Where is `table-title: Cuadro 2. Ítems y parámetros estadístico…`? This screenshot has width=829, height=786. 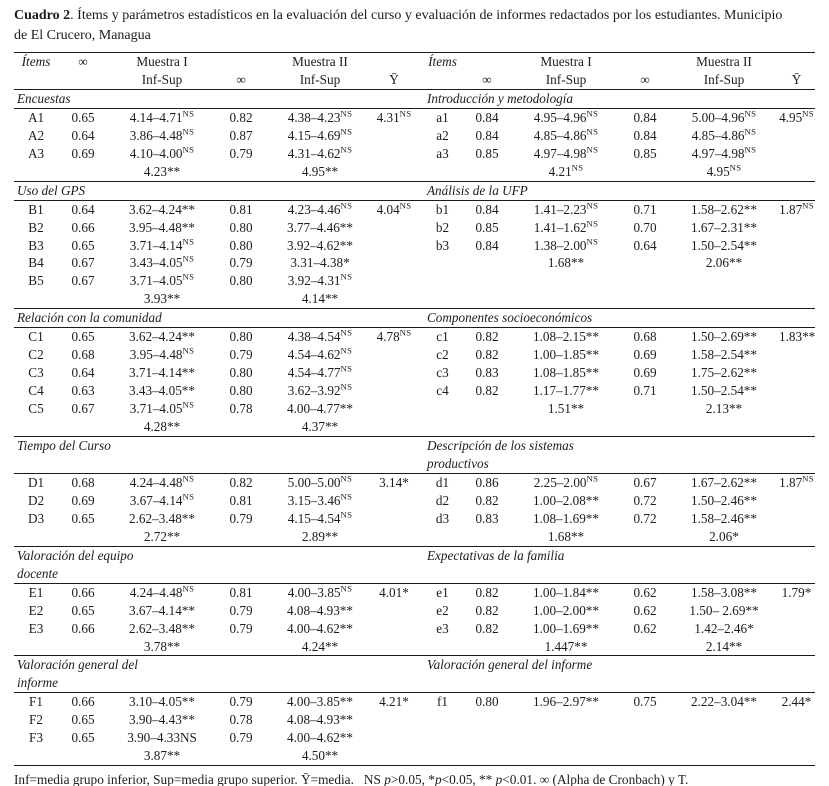 table-title: Cuadro 2. Ítems y parámetros estadístico… is located at coordinates (414, 26).